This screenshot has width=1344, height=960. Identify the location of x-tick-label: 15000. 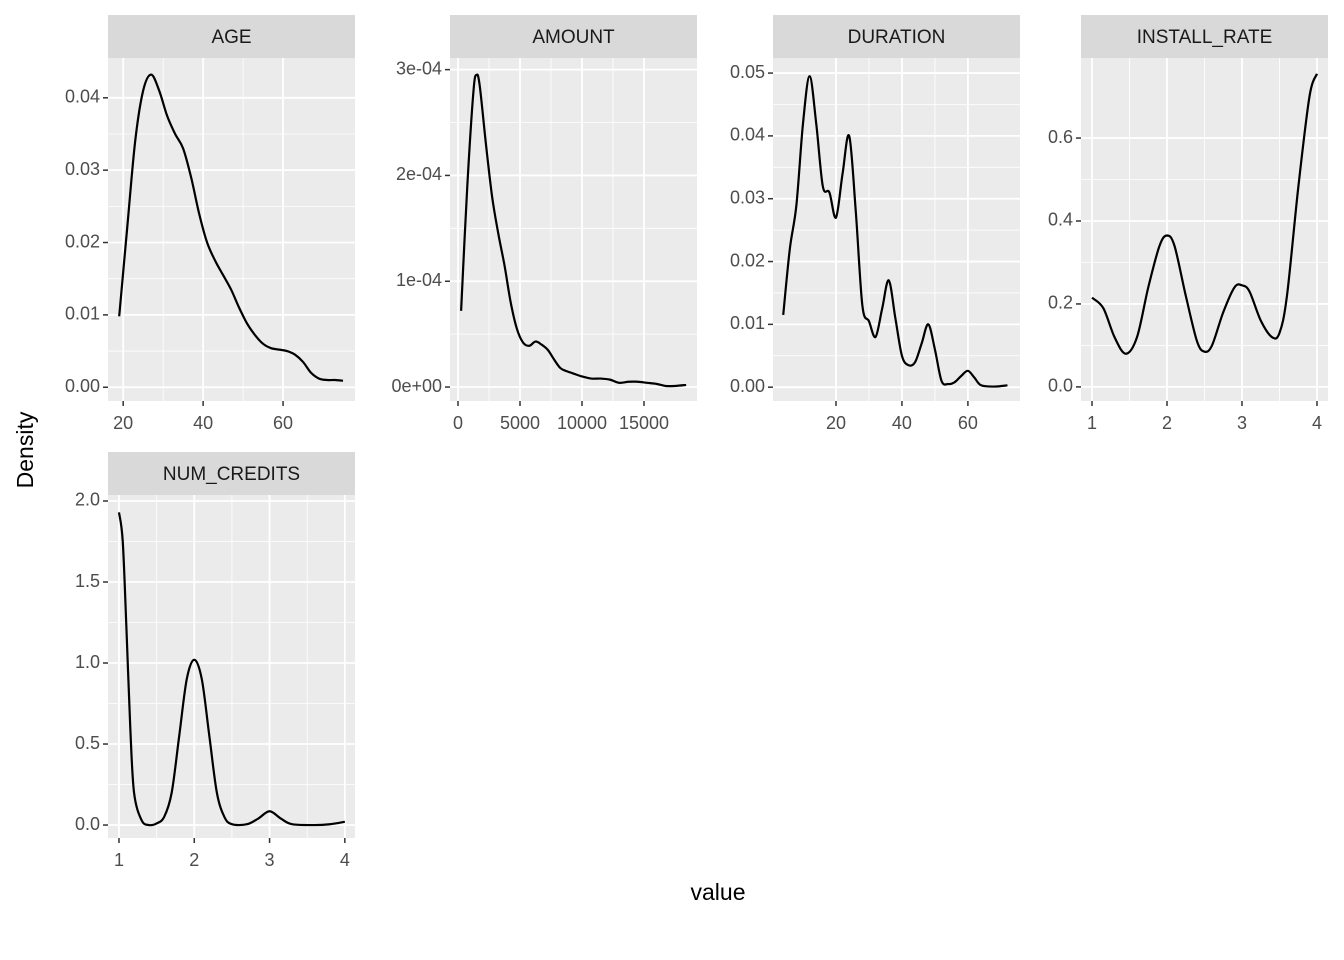
(644, 423).